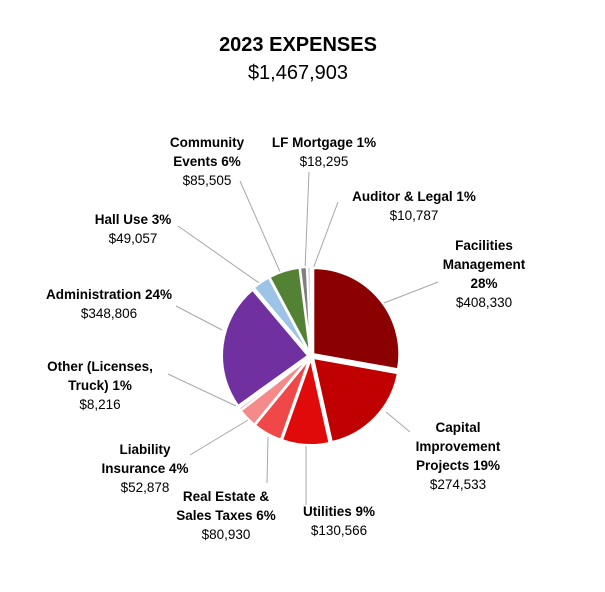 This screenshot has width=605, height=592. Describe the element at coordinates (484, 264) in the screenshot. I see `slice-label-name: Management` at that location.